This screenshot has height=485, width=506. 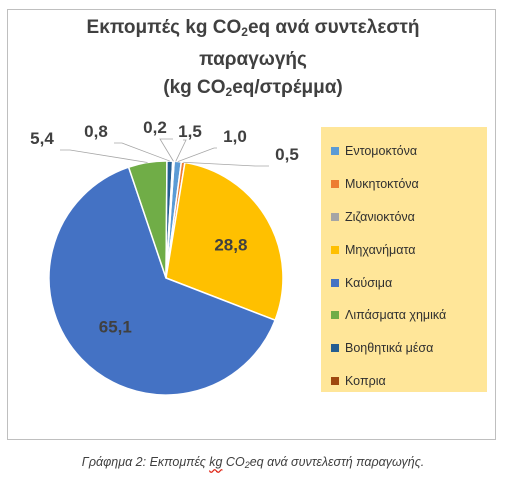 What do you see at coordinates (104, 156) in the screenshot?
I see `leader-line-λιπάσματα-χημικά` at bounding box center [104, 156].